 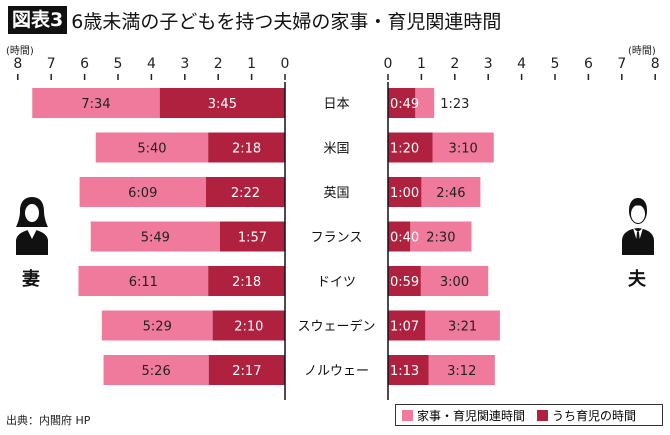 I want to click on legend-item-childcare: うち育児の時間, so click(x=586, y=415).